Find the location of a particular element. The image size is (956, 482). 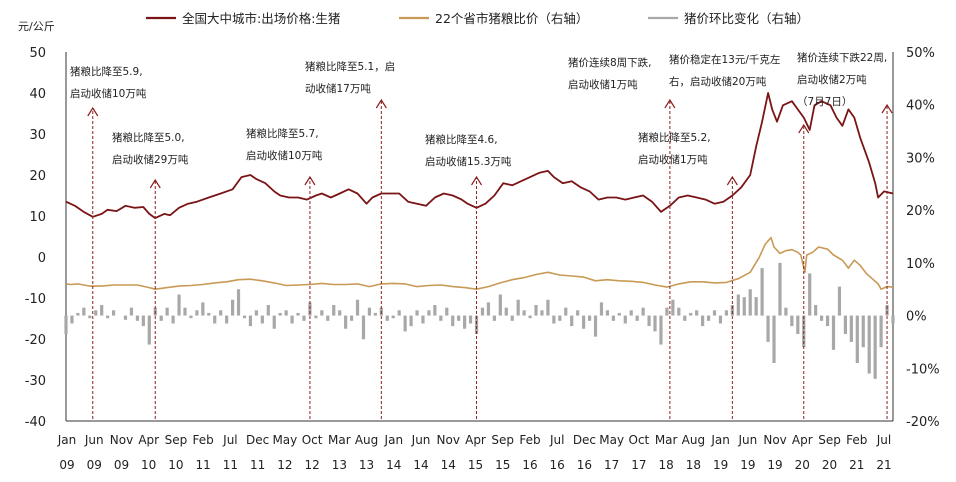

annotation-text: 动收储17万吨 is located at coordinates (338, 88).